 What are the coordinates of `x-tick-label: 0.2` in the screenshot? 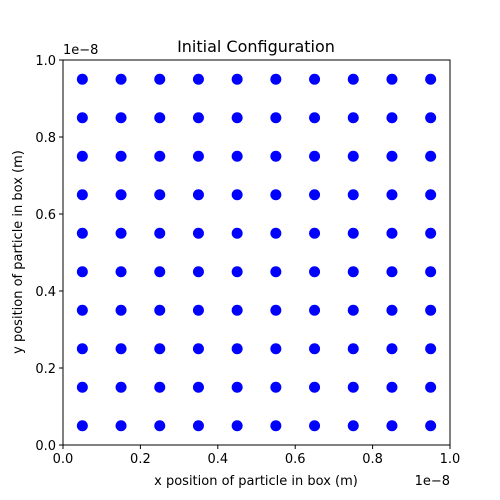 It's located at (140, 459).